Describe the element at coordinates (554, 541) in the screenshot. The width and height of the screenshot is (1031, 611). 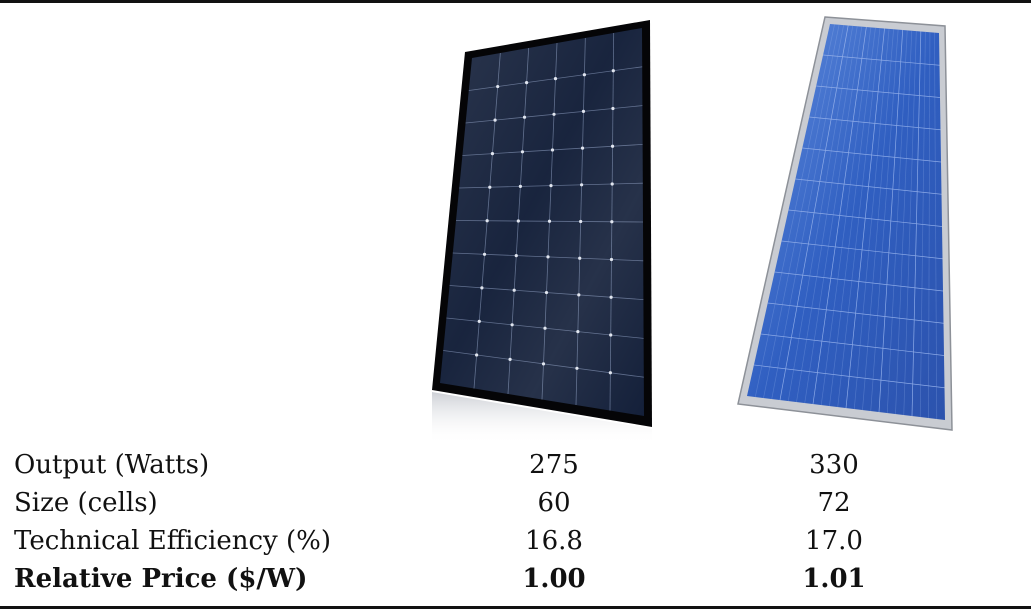
I see `mono-value: 16.8` at that location.